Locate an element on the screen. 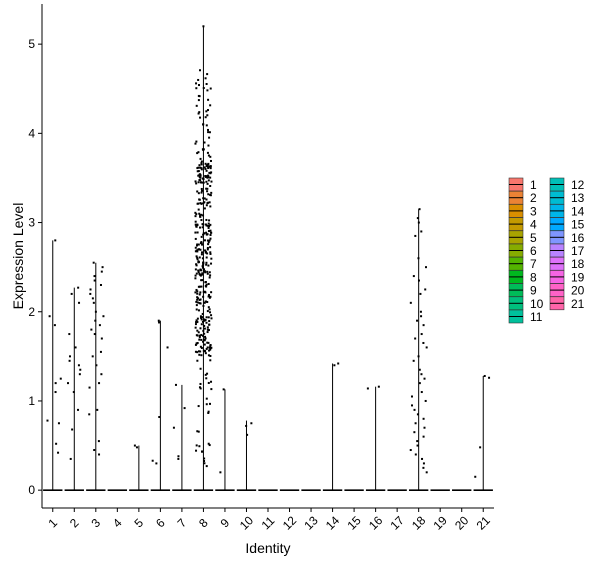 The height and width of the screenshot is (573, 600). y-tick-label: 1 is located at coordinates (31, 401).